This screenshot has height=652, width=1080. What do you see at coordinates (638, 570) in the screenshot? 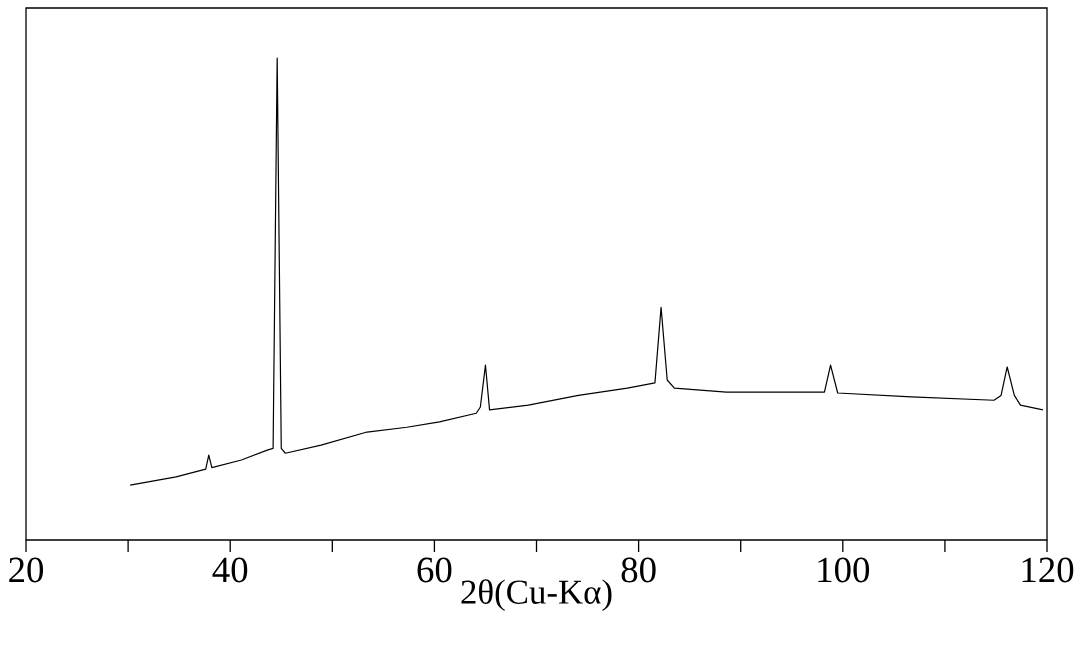
I see `x-tick-label: 80` at bounding box center [638, 570].